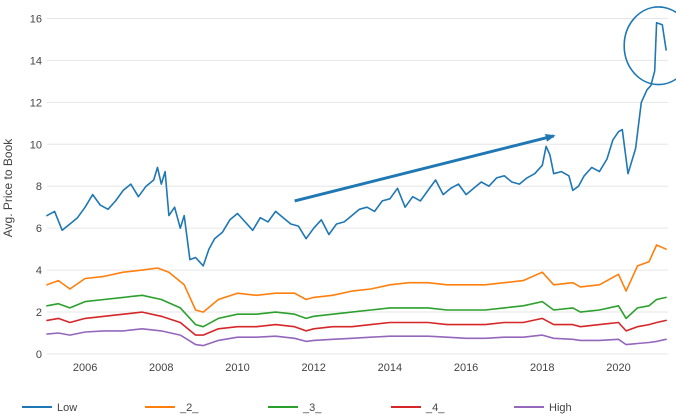 The width and height of the screenshot is (676, 416). I want to click on legend-label-high: High, so click(560, 408).